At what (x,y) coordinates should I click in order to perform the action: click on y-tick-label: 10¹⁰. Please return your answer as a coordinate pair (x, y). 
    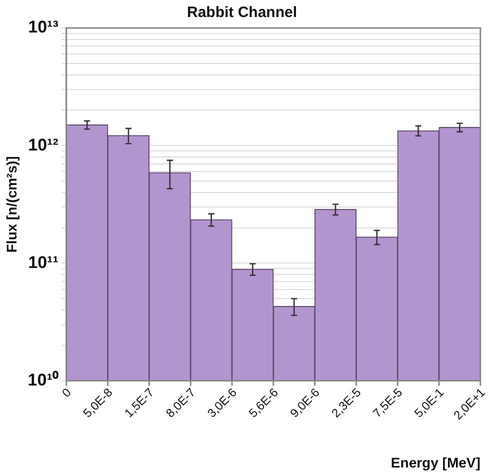
    Looking at the image, I should click on (43, 380).